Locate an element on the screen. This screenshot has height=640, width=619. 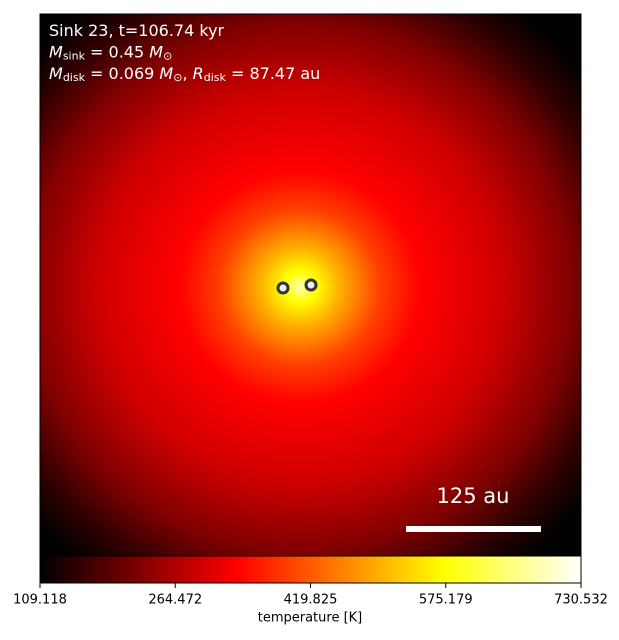
tick-label: 264.472 is located at coordinates (175, 600).